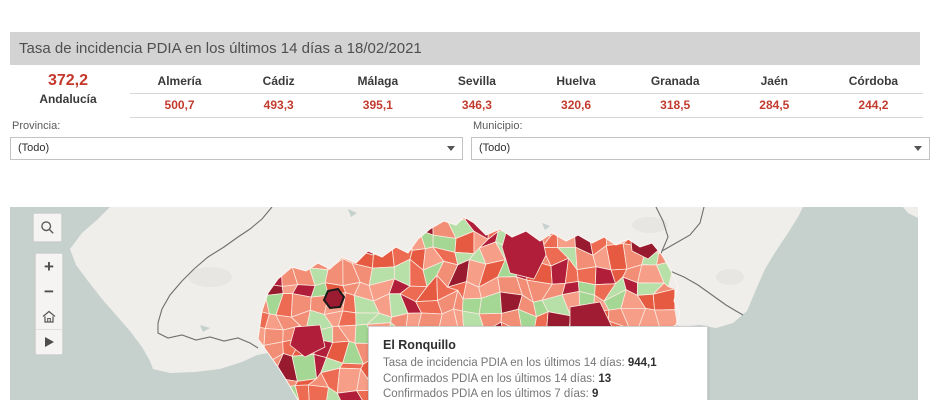  I want to click on pan-button, so click(49, 341).